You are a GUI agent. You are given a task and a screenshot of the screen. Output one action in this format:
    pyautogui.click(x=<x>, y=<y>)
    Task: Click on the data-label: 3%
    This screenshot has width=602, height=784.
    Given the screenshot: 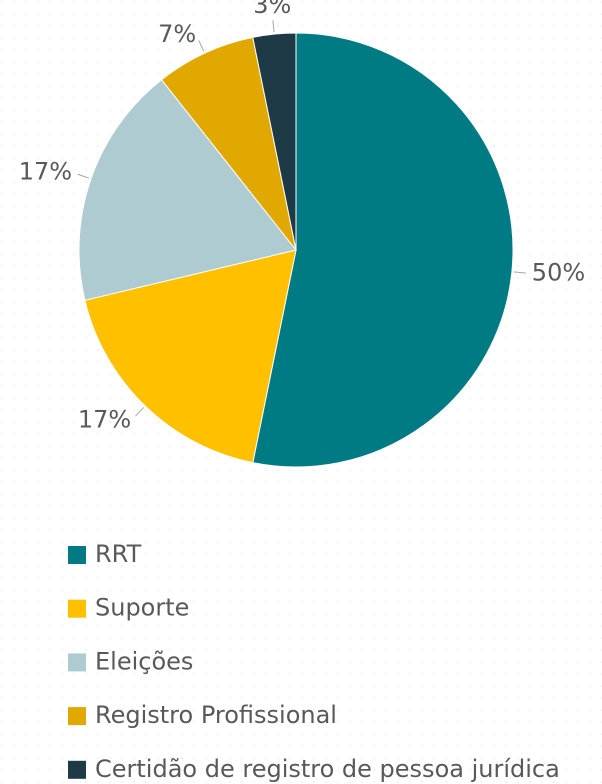 What is the action you would take?
    pyautogui.click(x=272, y=9)
    